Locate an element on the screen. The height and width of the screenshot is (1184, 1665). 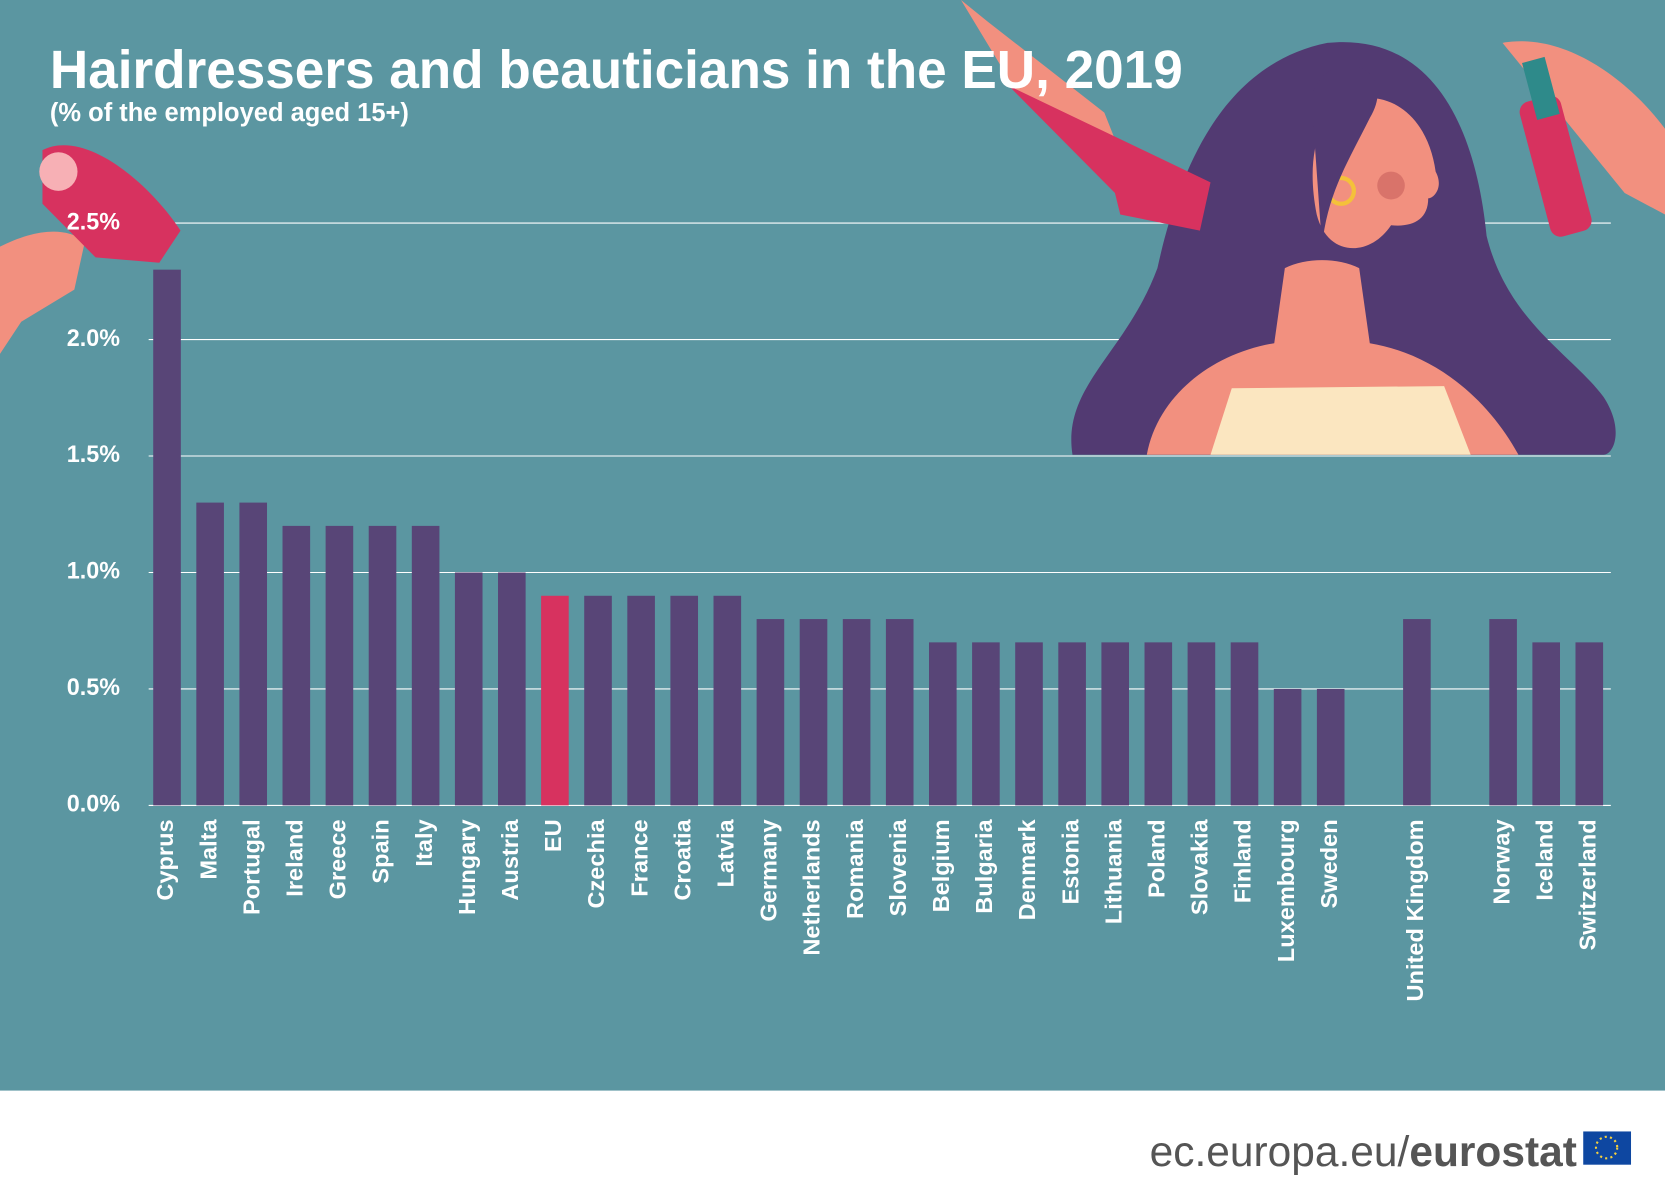
x-tick-label: Slovenia is located at coordinates (898, 867).